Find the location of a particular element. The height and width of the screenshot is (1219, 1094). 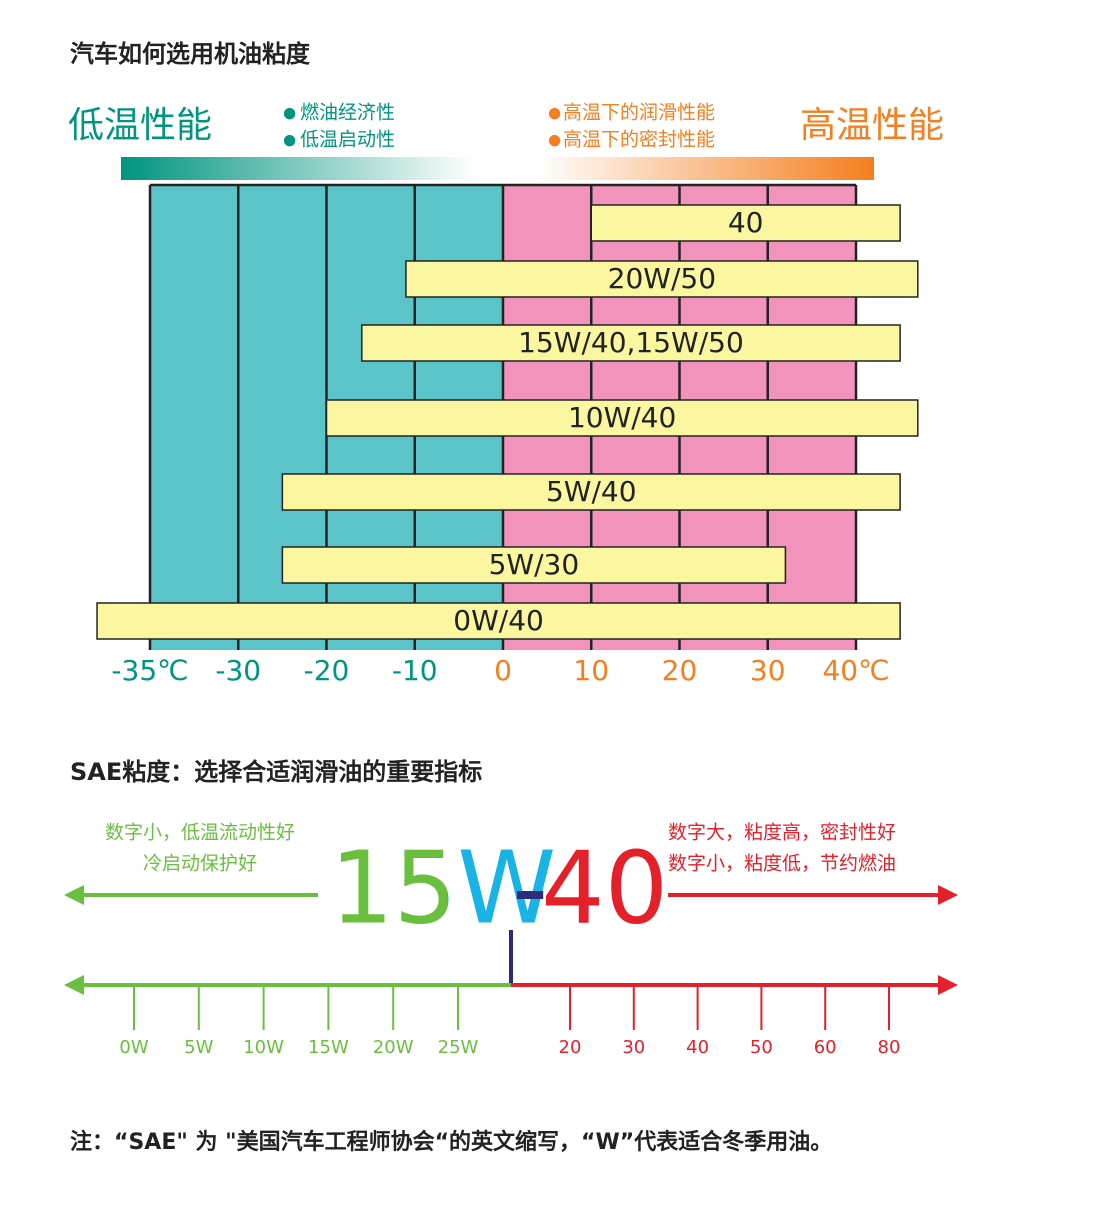

summer-label: 60 is located at coordinates (825, 1047).